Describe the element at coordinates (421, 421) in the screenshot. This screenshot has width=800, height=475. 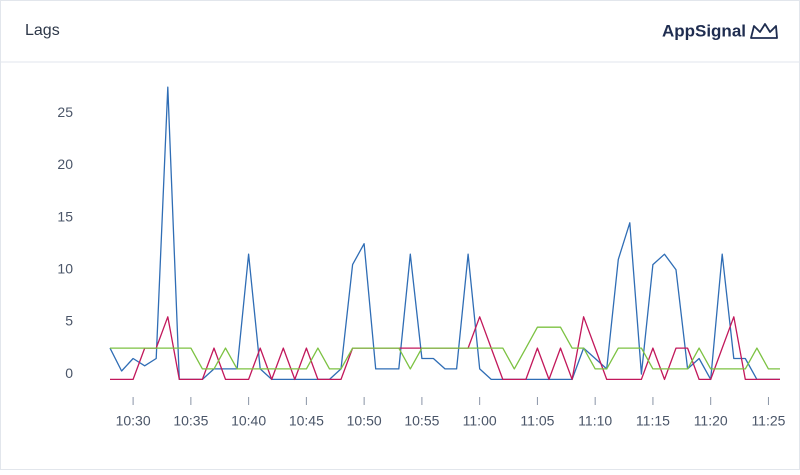
I see `x-tick-label: 10:55` at that location.